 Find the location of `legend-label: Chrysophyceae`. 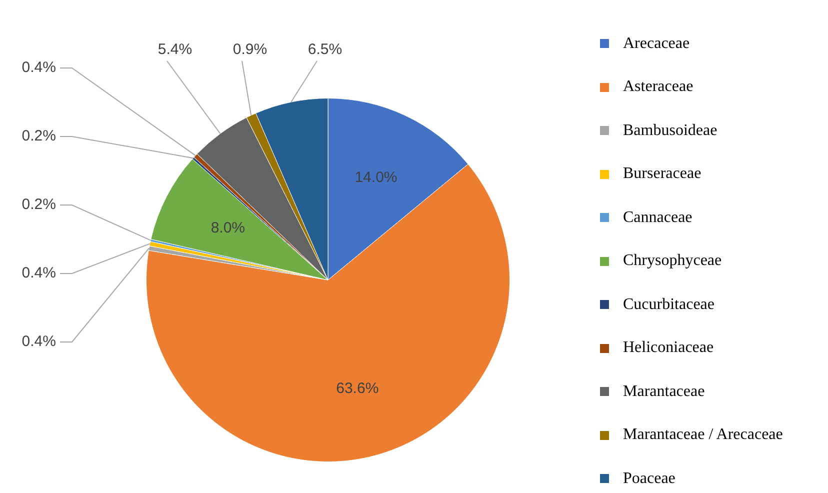

legend-label: Chrysophyceae is located at coordinates (672, 261).